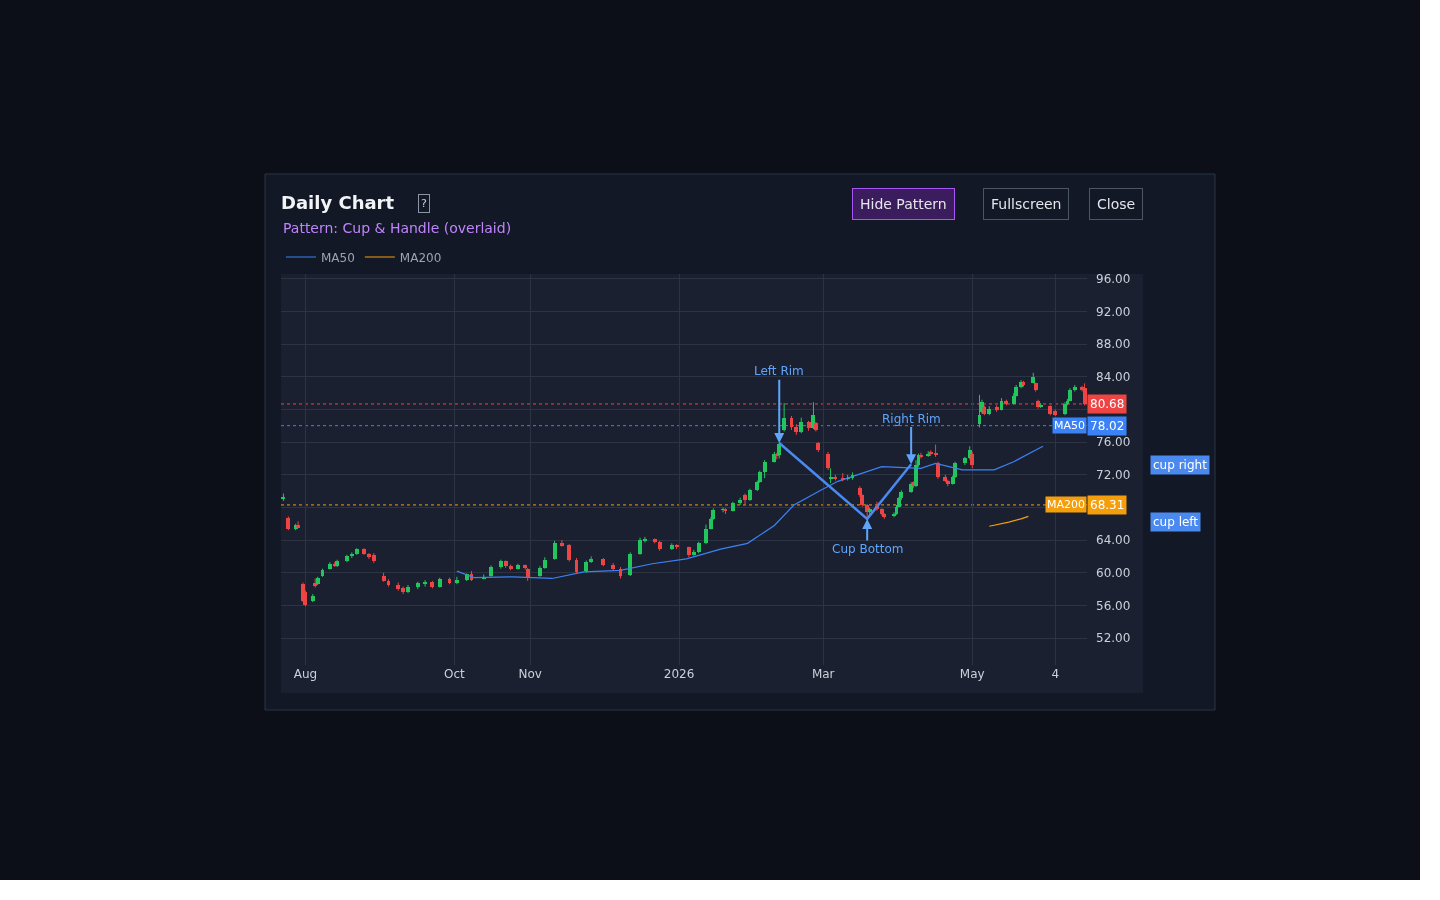 The width and height of the screenshot is (1440, 900). Describe the element at coordinates (1107, 505) in the screenshot. I see `ref-line-label: 68.31` at that location.